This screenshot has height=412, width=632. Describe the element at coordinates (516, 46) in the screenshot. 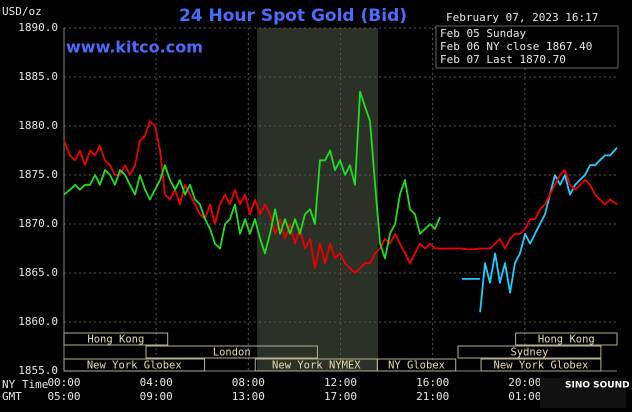

I see `legend-entry: Feb 06 NY close 1867.40` at that location.